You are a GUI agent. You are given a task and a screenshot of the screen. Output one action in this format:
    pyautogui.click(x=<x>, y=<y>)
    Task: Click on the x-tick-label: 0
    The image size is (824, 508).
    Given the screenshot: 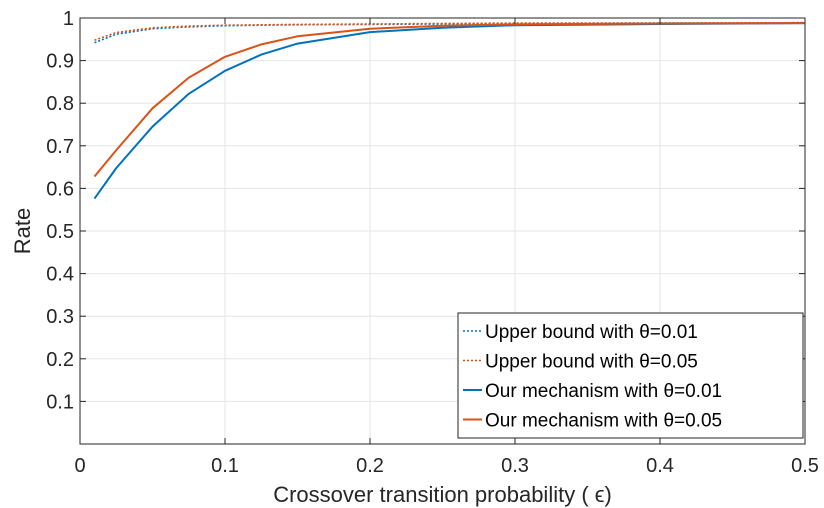 What is the action you would take?
    pyautogui.click(x=79, y=466)
    